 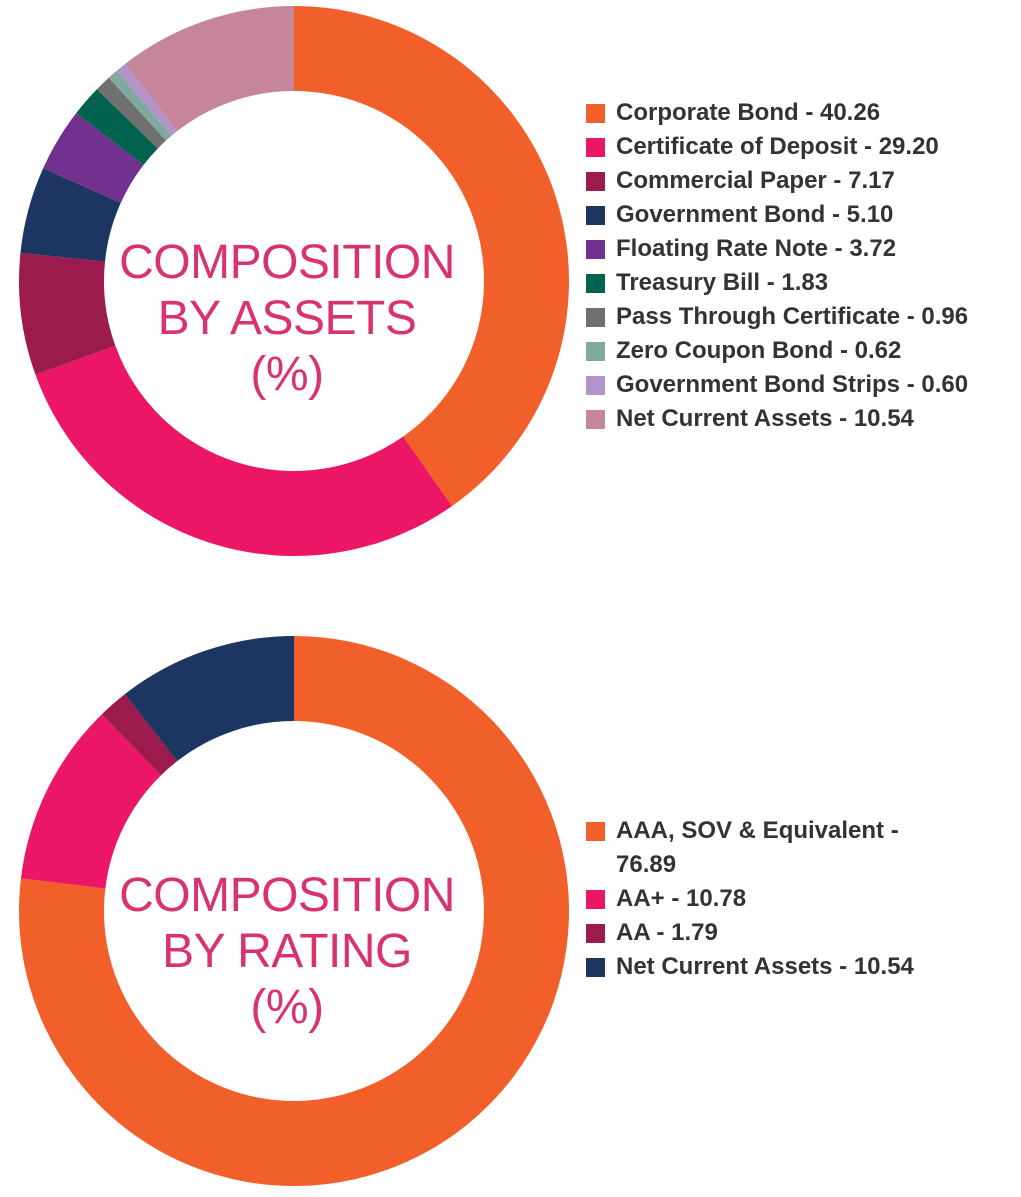 What do you see at coordinates (67, 313) in the screenshot?
I see `slice-commercial-paper` at bounding box center [67, 313].